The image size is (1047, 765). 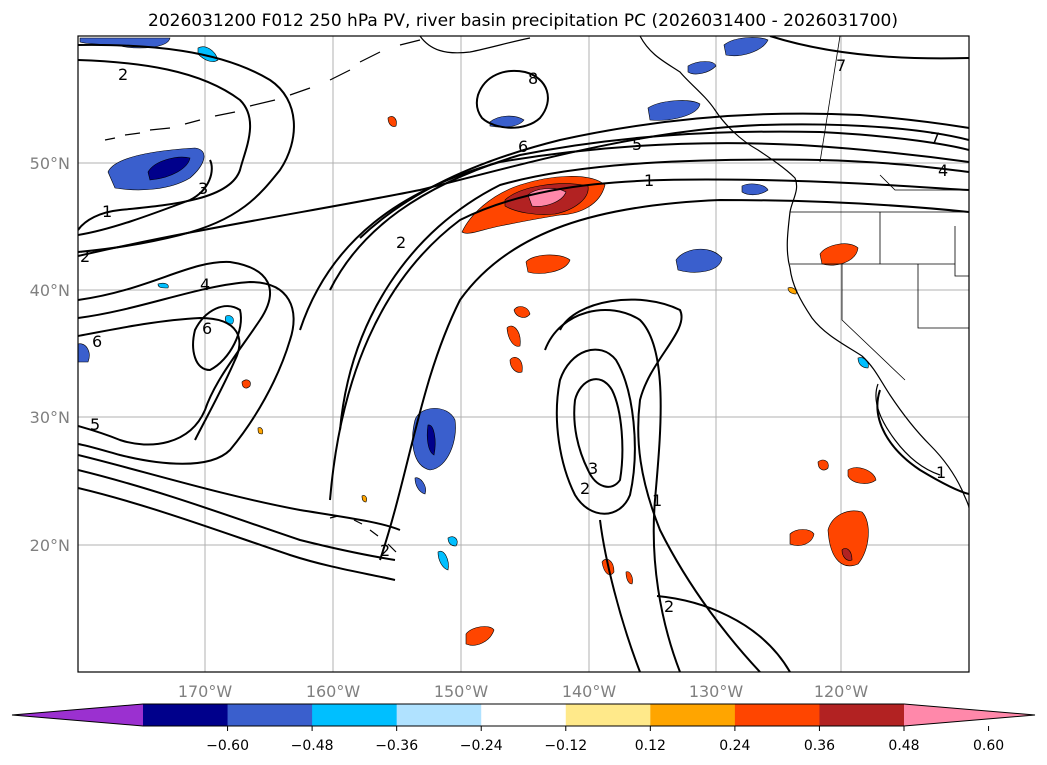 I want to click on positive-blob-california, so click(x=839, y=254).